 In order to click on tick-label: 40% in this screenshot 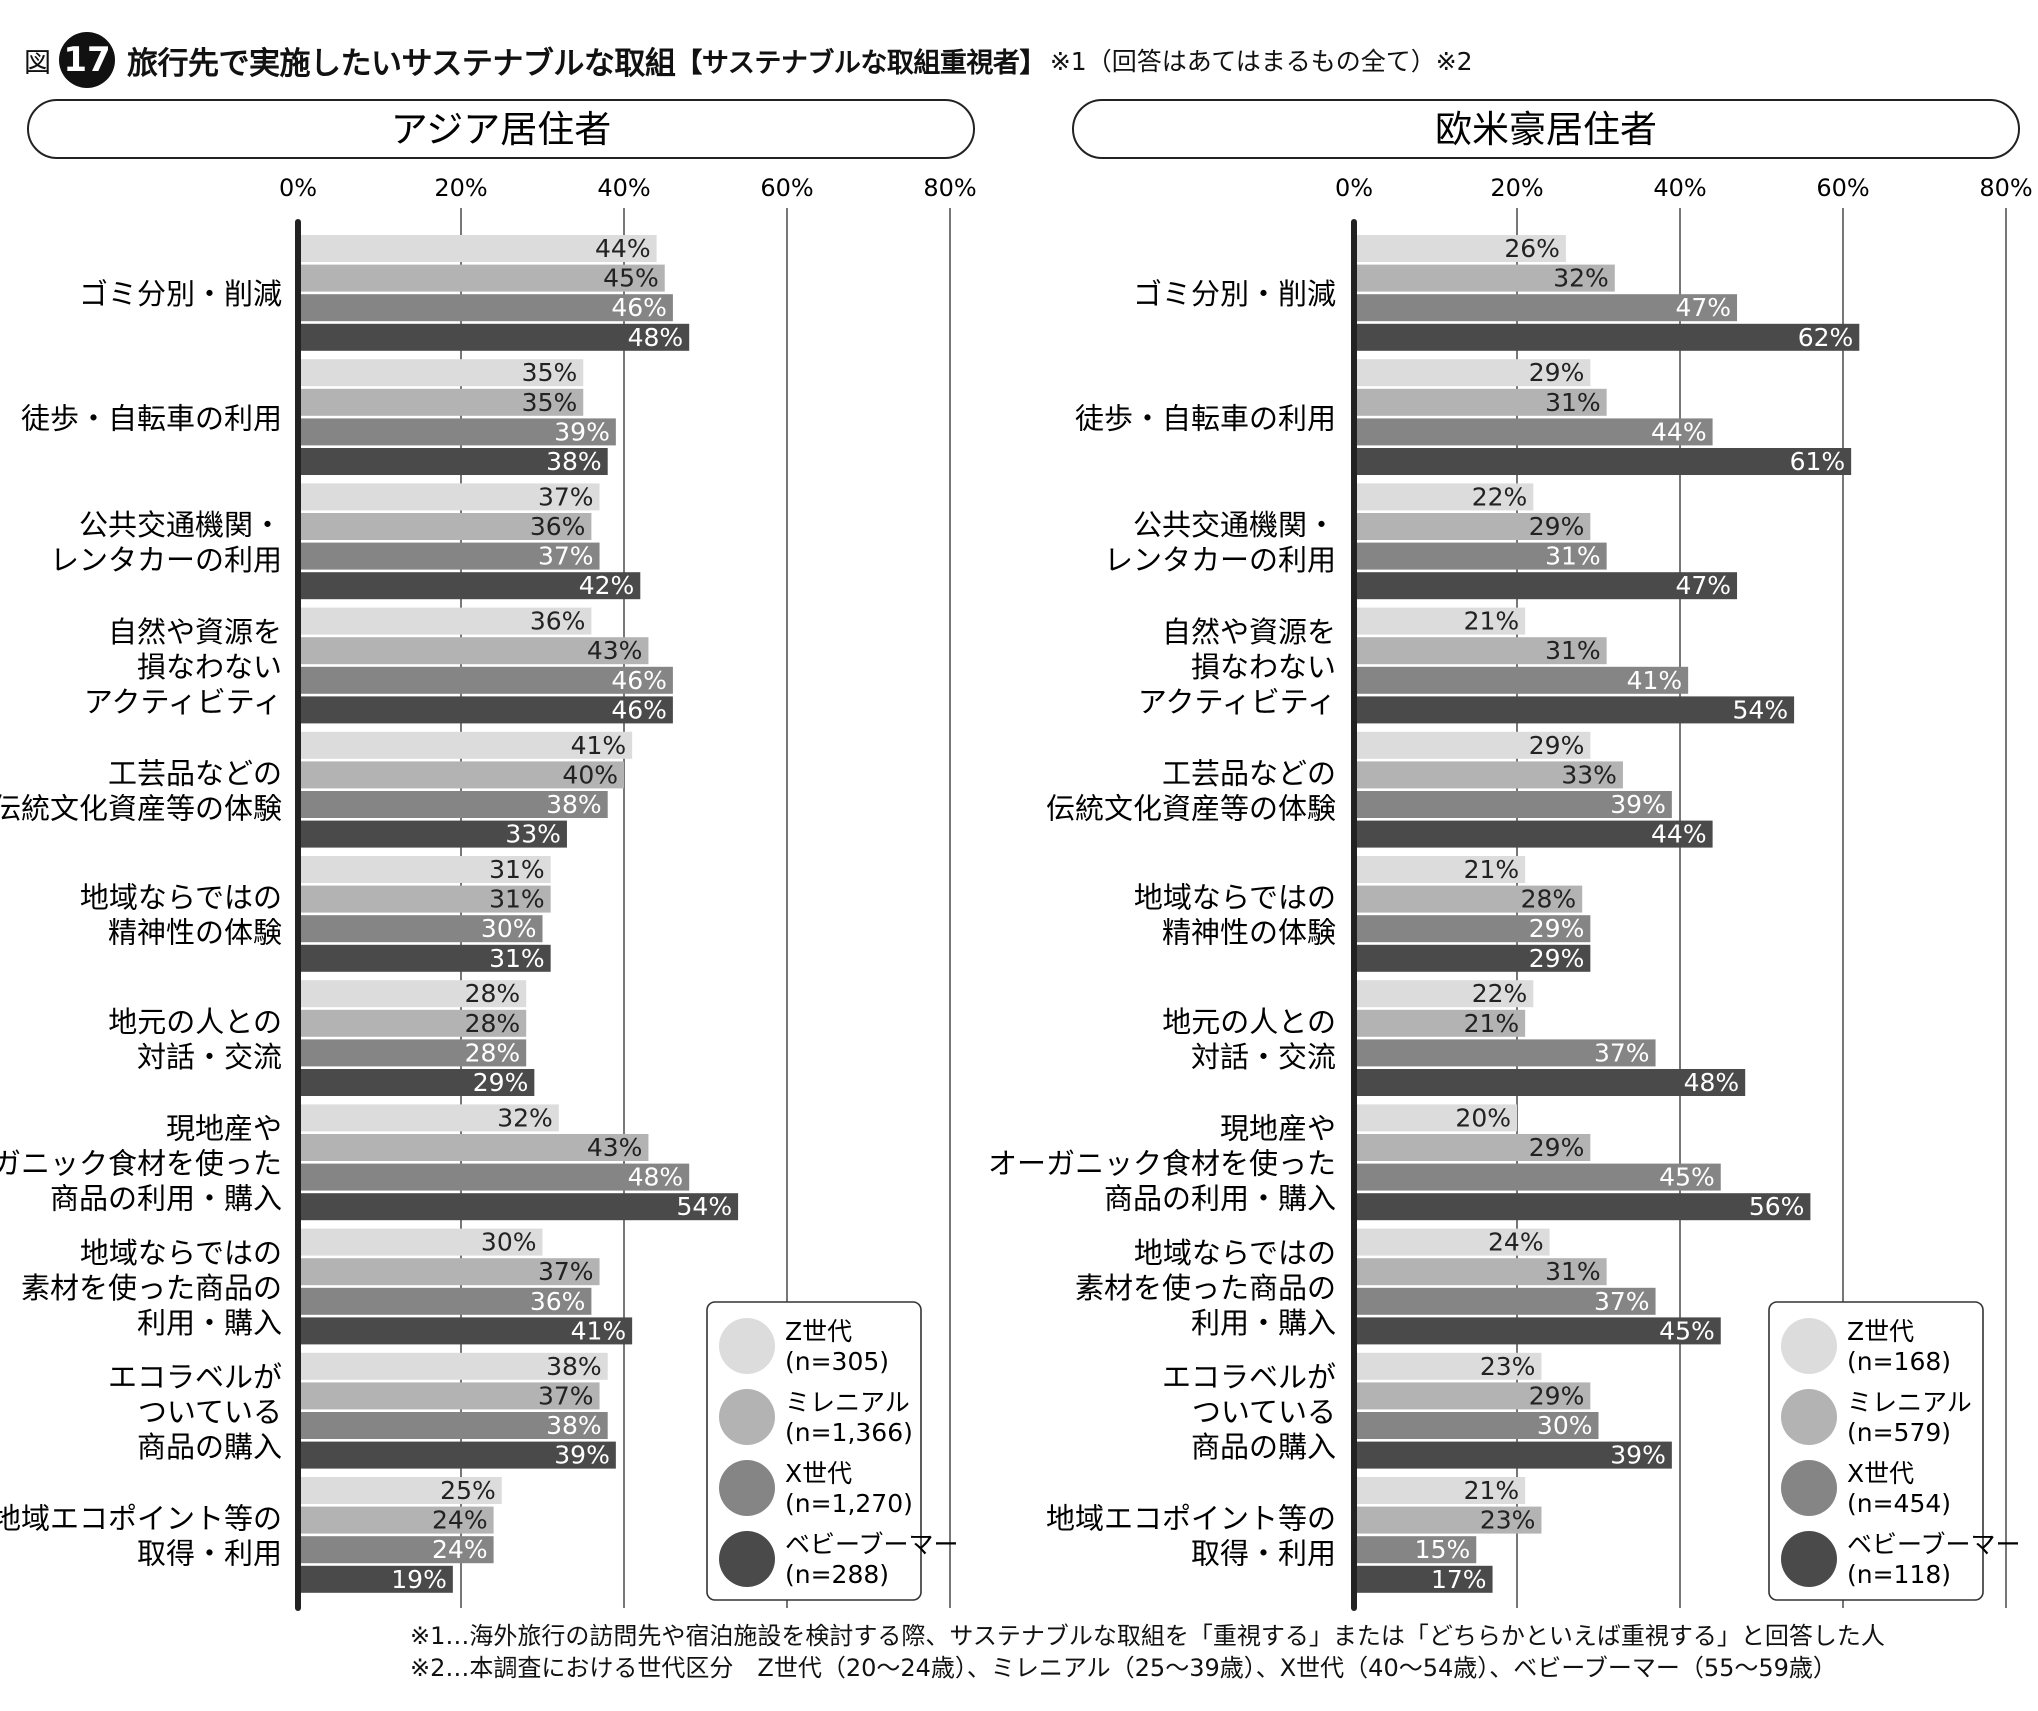, I will do `click(1679, 188)`.